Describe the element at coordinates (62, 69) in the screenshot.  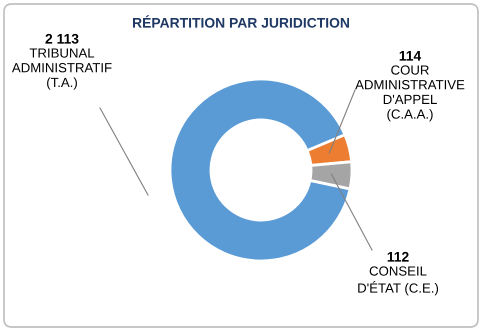
I see `slice-label: TRIBUNAL ADMINISTRATIF (T.A.)` at that location.